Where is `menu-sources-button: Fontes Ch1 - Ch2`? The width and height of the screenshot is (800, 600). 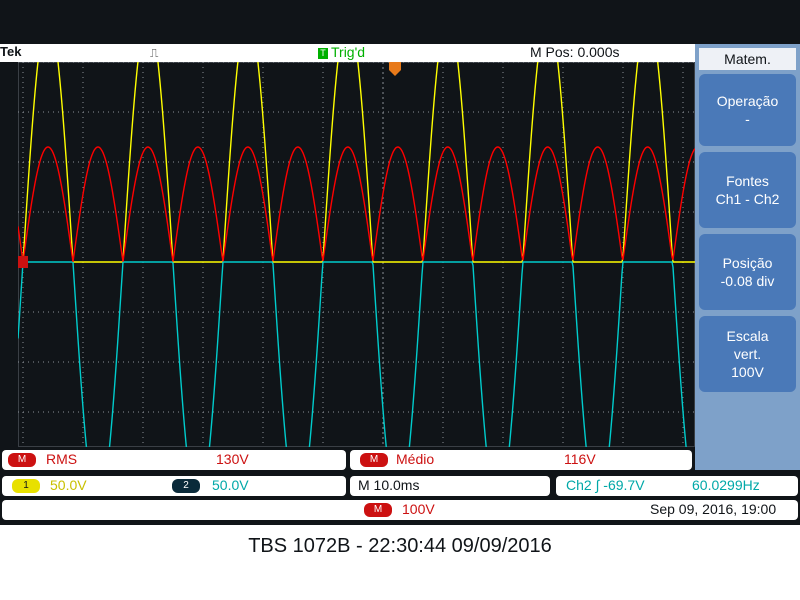 menu-sources-button: Fontes Ch1 - Ch2 is located at coordinates (747, 190).